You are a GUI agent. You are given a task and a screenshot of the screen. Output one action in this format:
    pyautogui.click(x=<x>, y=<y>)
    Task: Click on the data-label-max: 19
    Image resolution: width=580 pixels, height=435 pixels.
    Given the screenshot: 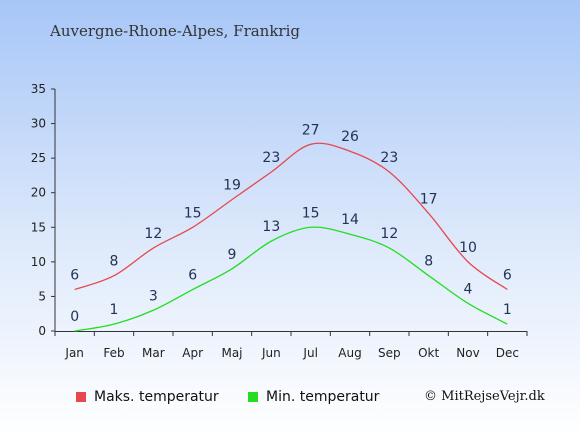 What is the action you would take?
    pyautogui.click(x=232, y=186)
    